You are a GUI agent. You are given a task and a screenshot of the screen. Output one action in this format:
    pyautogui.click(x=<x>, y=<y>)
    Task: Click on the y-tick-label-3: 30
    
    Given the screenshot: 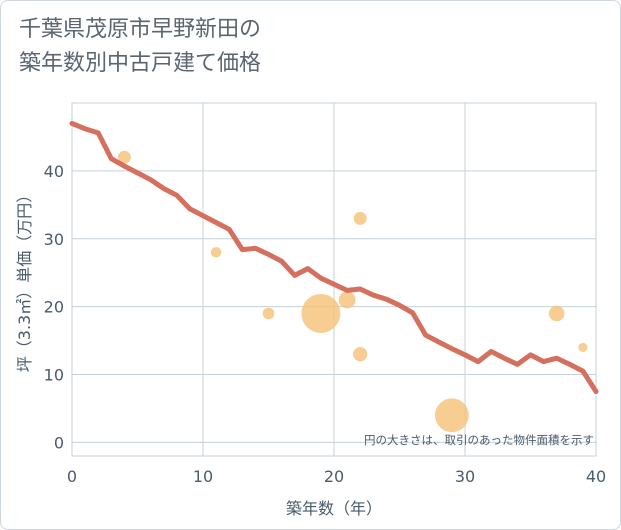 What is the action you would take?
    pyautogui.click(x=54, y=239)
    